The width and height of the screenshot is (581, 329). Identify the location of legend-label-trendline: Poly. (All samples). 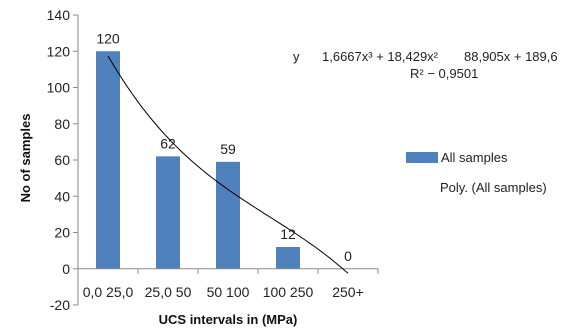
(493, 187).